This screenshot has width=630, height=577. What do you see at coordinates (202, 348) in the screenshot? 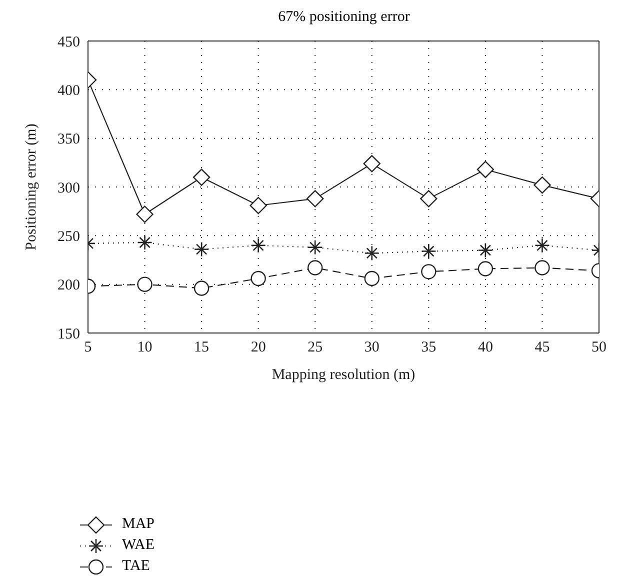
I see `x-tick-label: 15` at bounding box center [202, 348].